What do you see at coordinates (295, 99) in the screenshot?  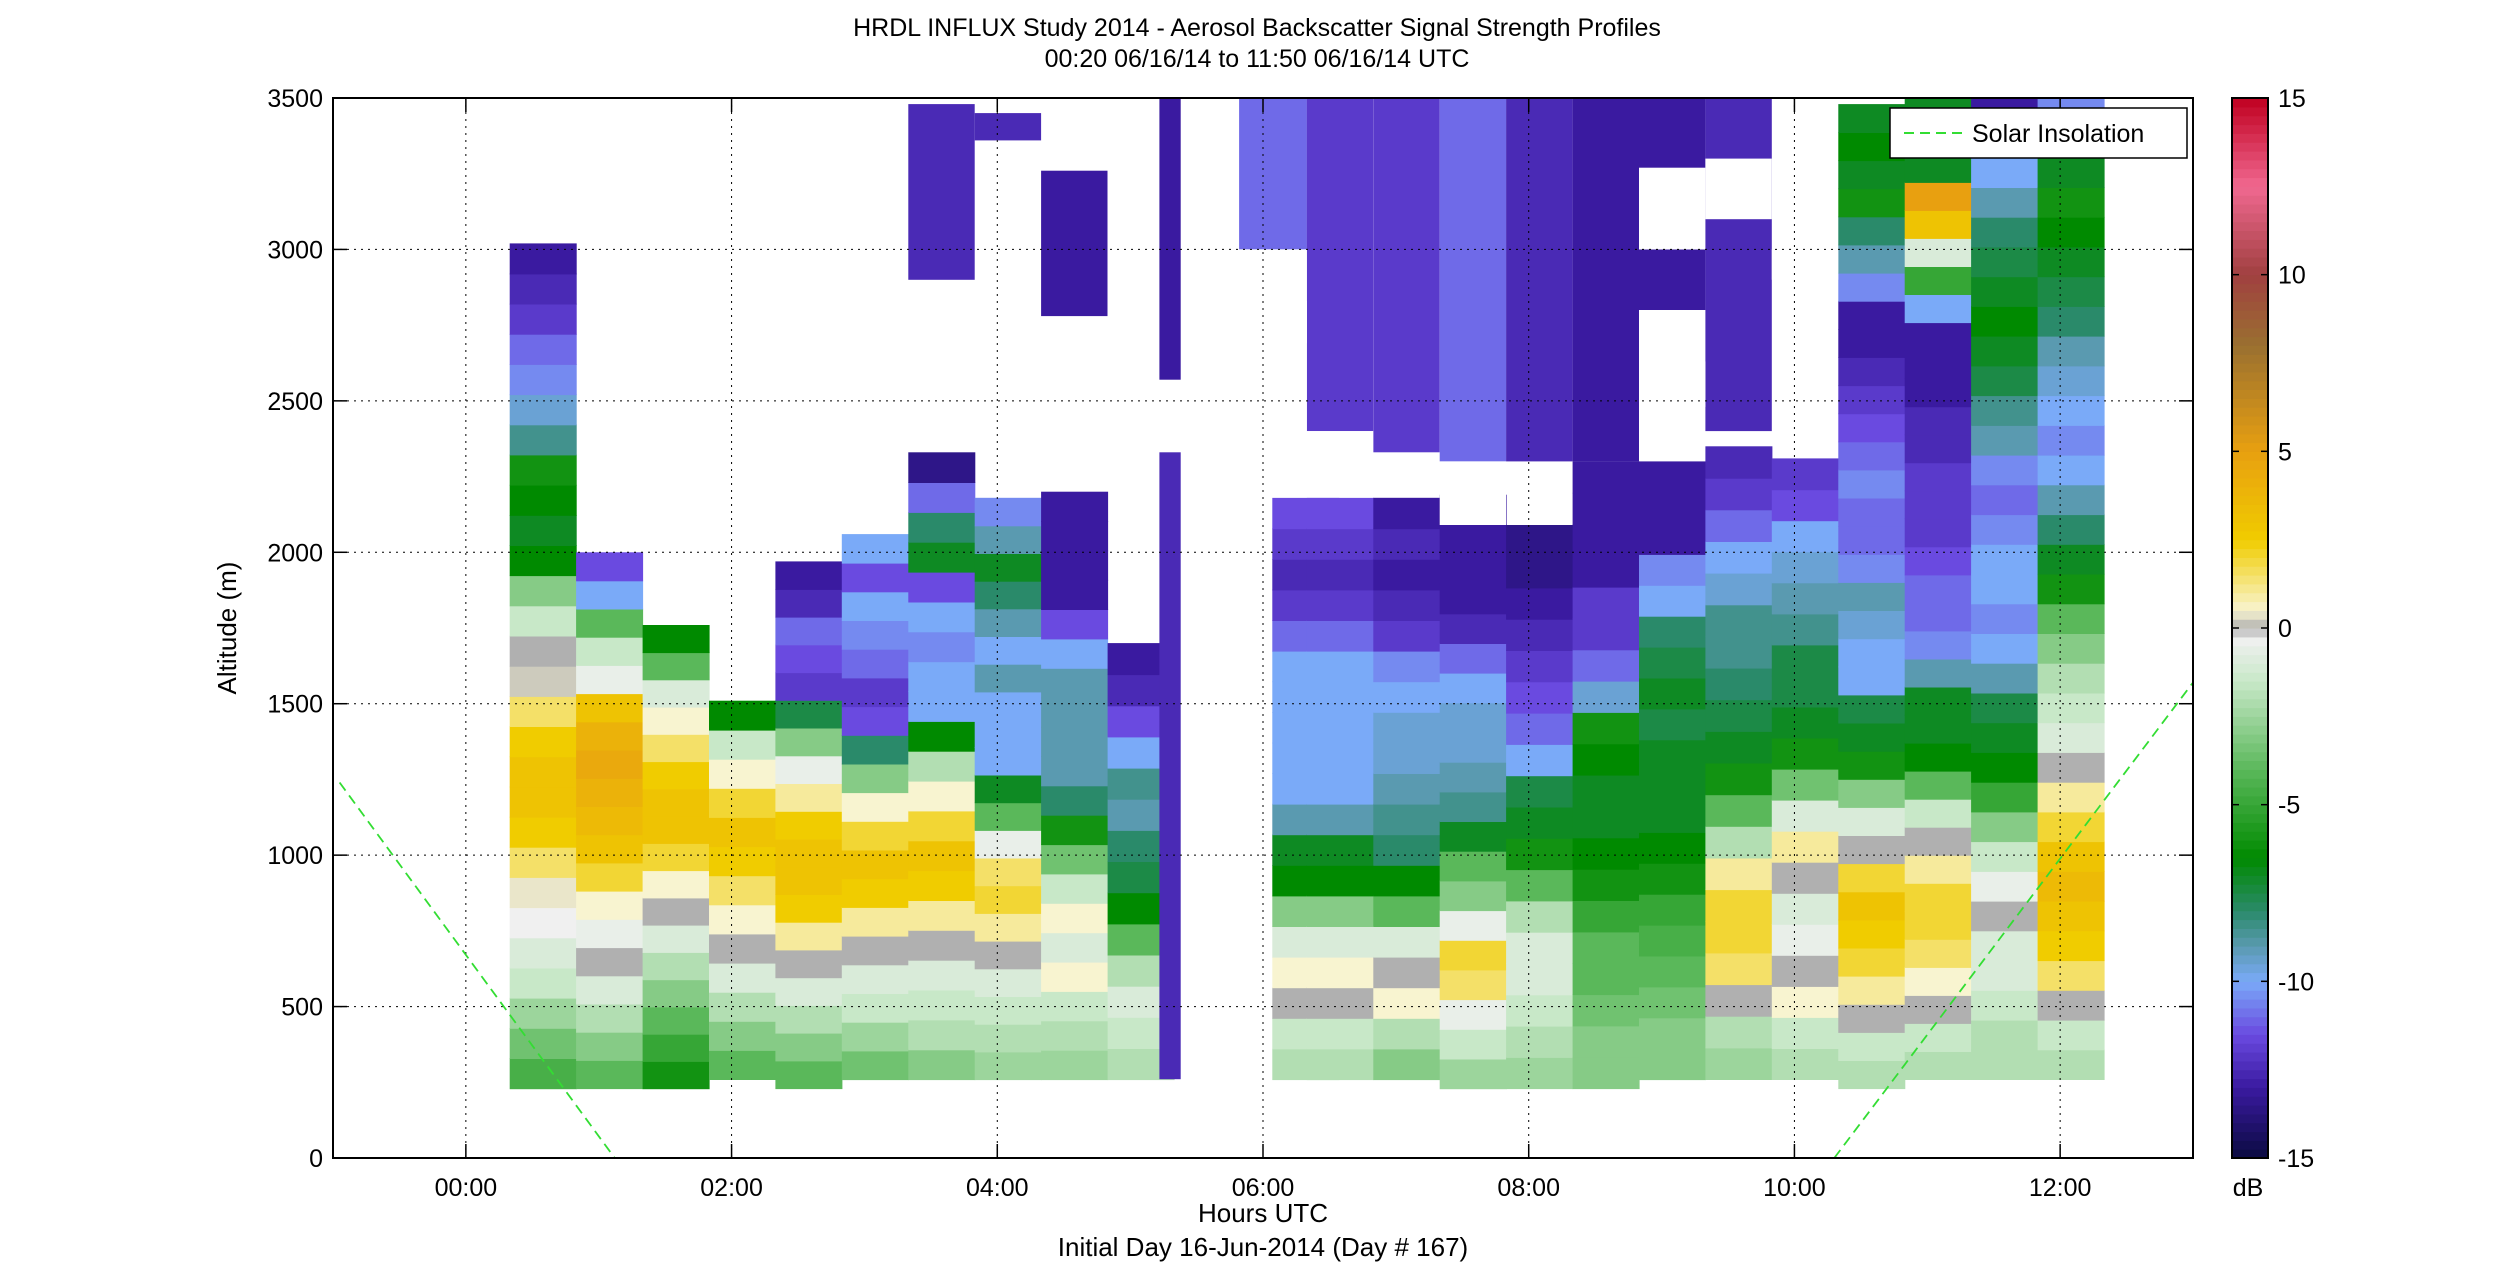 I see `y-tick-label: 3500` at bounding box center [295, 99].